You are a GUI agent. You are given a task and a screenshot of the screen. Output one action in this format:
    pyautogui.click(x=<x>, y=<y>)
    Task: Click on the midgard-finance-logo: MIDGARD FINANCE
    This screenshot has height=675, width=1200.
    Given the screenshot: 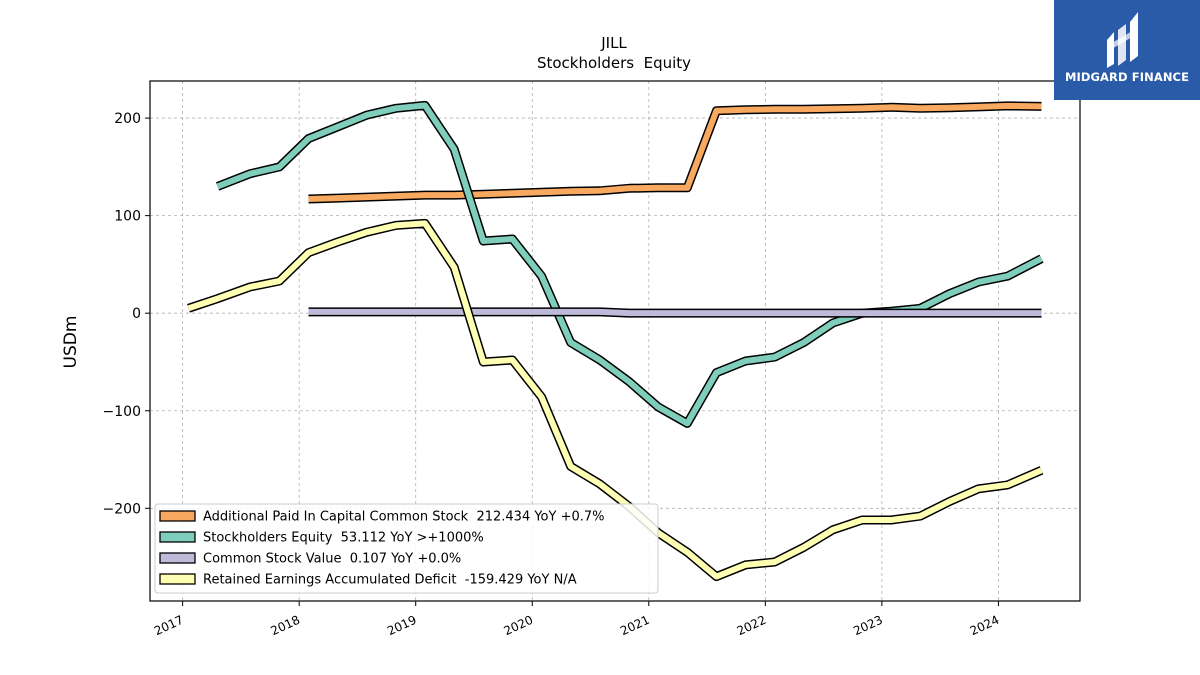 What is the action you would take?
    pyautogui.click(x=1127, y=50)
    